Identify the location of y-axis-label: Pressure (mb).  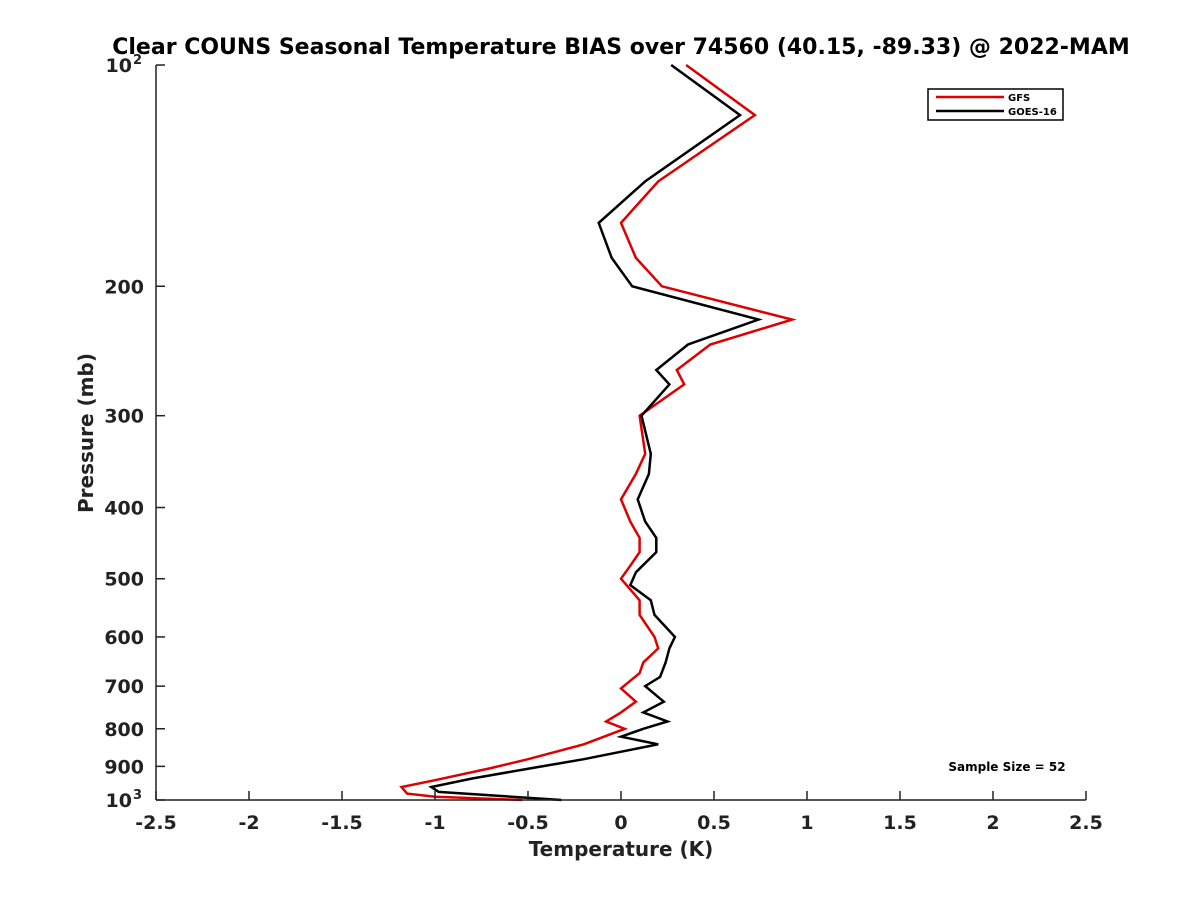
(86, 433).